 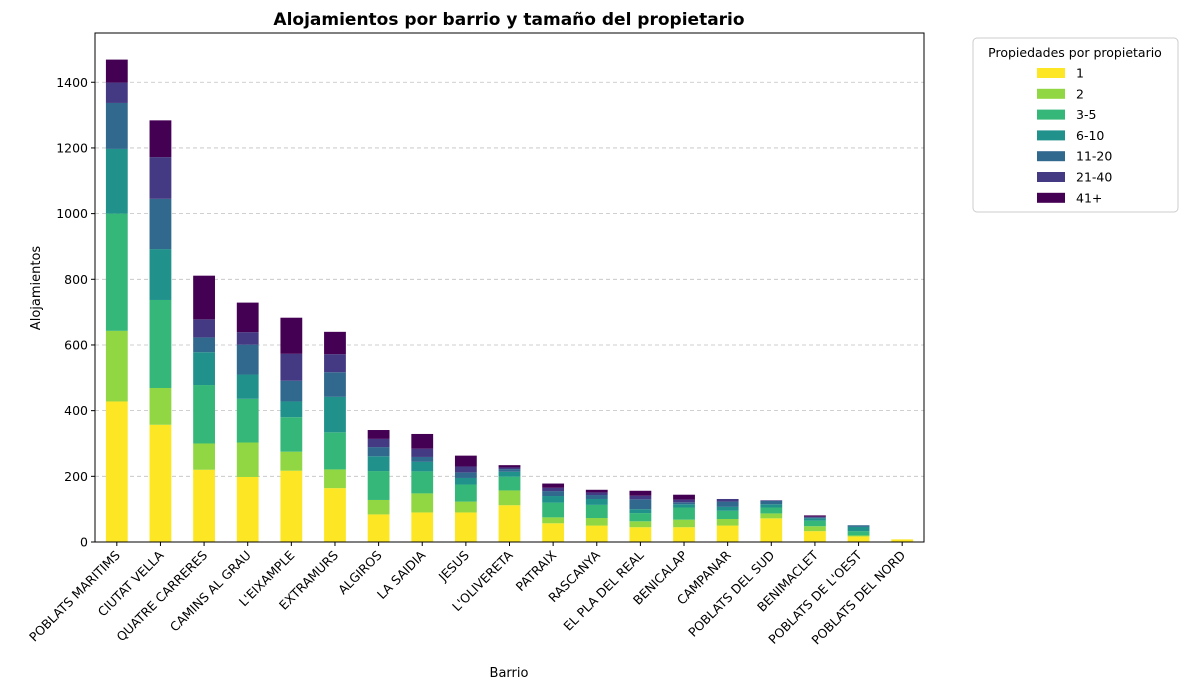 I want to click on y-tick-label: 1400, so click(x=72, y=82).